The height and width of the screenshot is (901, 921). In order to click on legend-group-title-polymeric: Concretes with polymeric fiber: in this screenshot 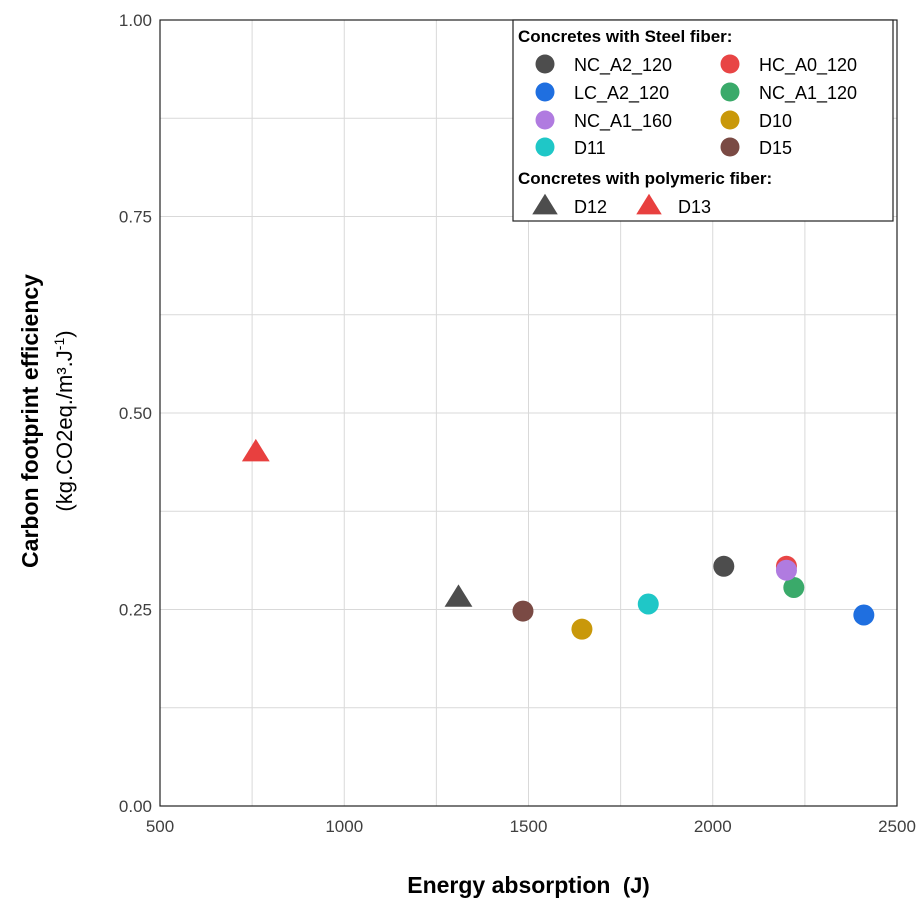, I will do `click(645, 178)`.